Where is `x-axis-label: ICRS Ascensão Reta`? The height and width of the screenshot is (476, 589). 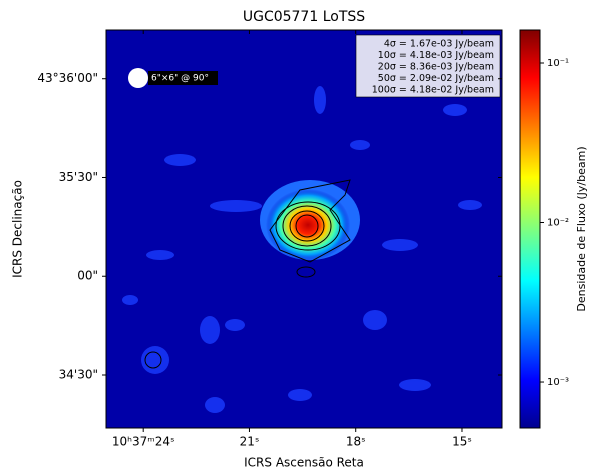 x-axis-label: ICRS Ascensão Reta is located at coordinates (304, 463).